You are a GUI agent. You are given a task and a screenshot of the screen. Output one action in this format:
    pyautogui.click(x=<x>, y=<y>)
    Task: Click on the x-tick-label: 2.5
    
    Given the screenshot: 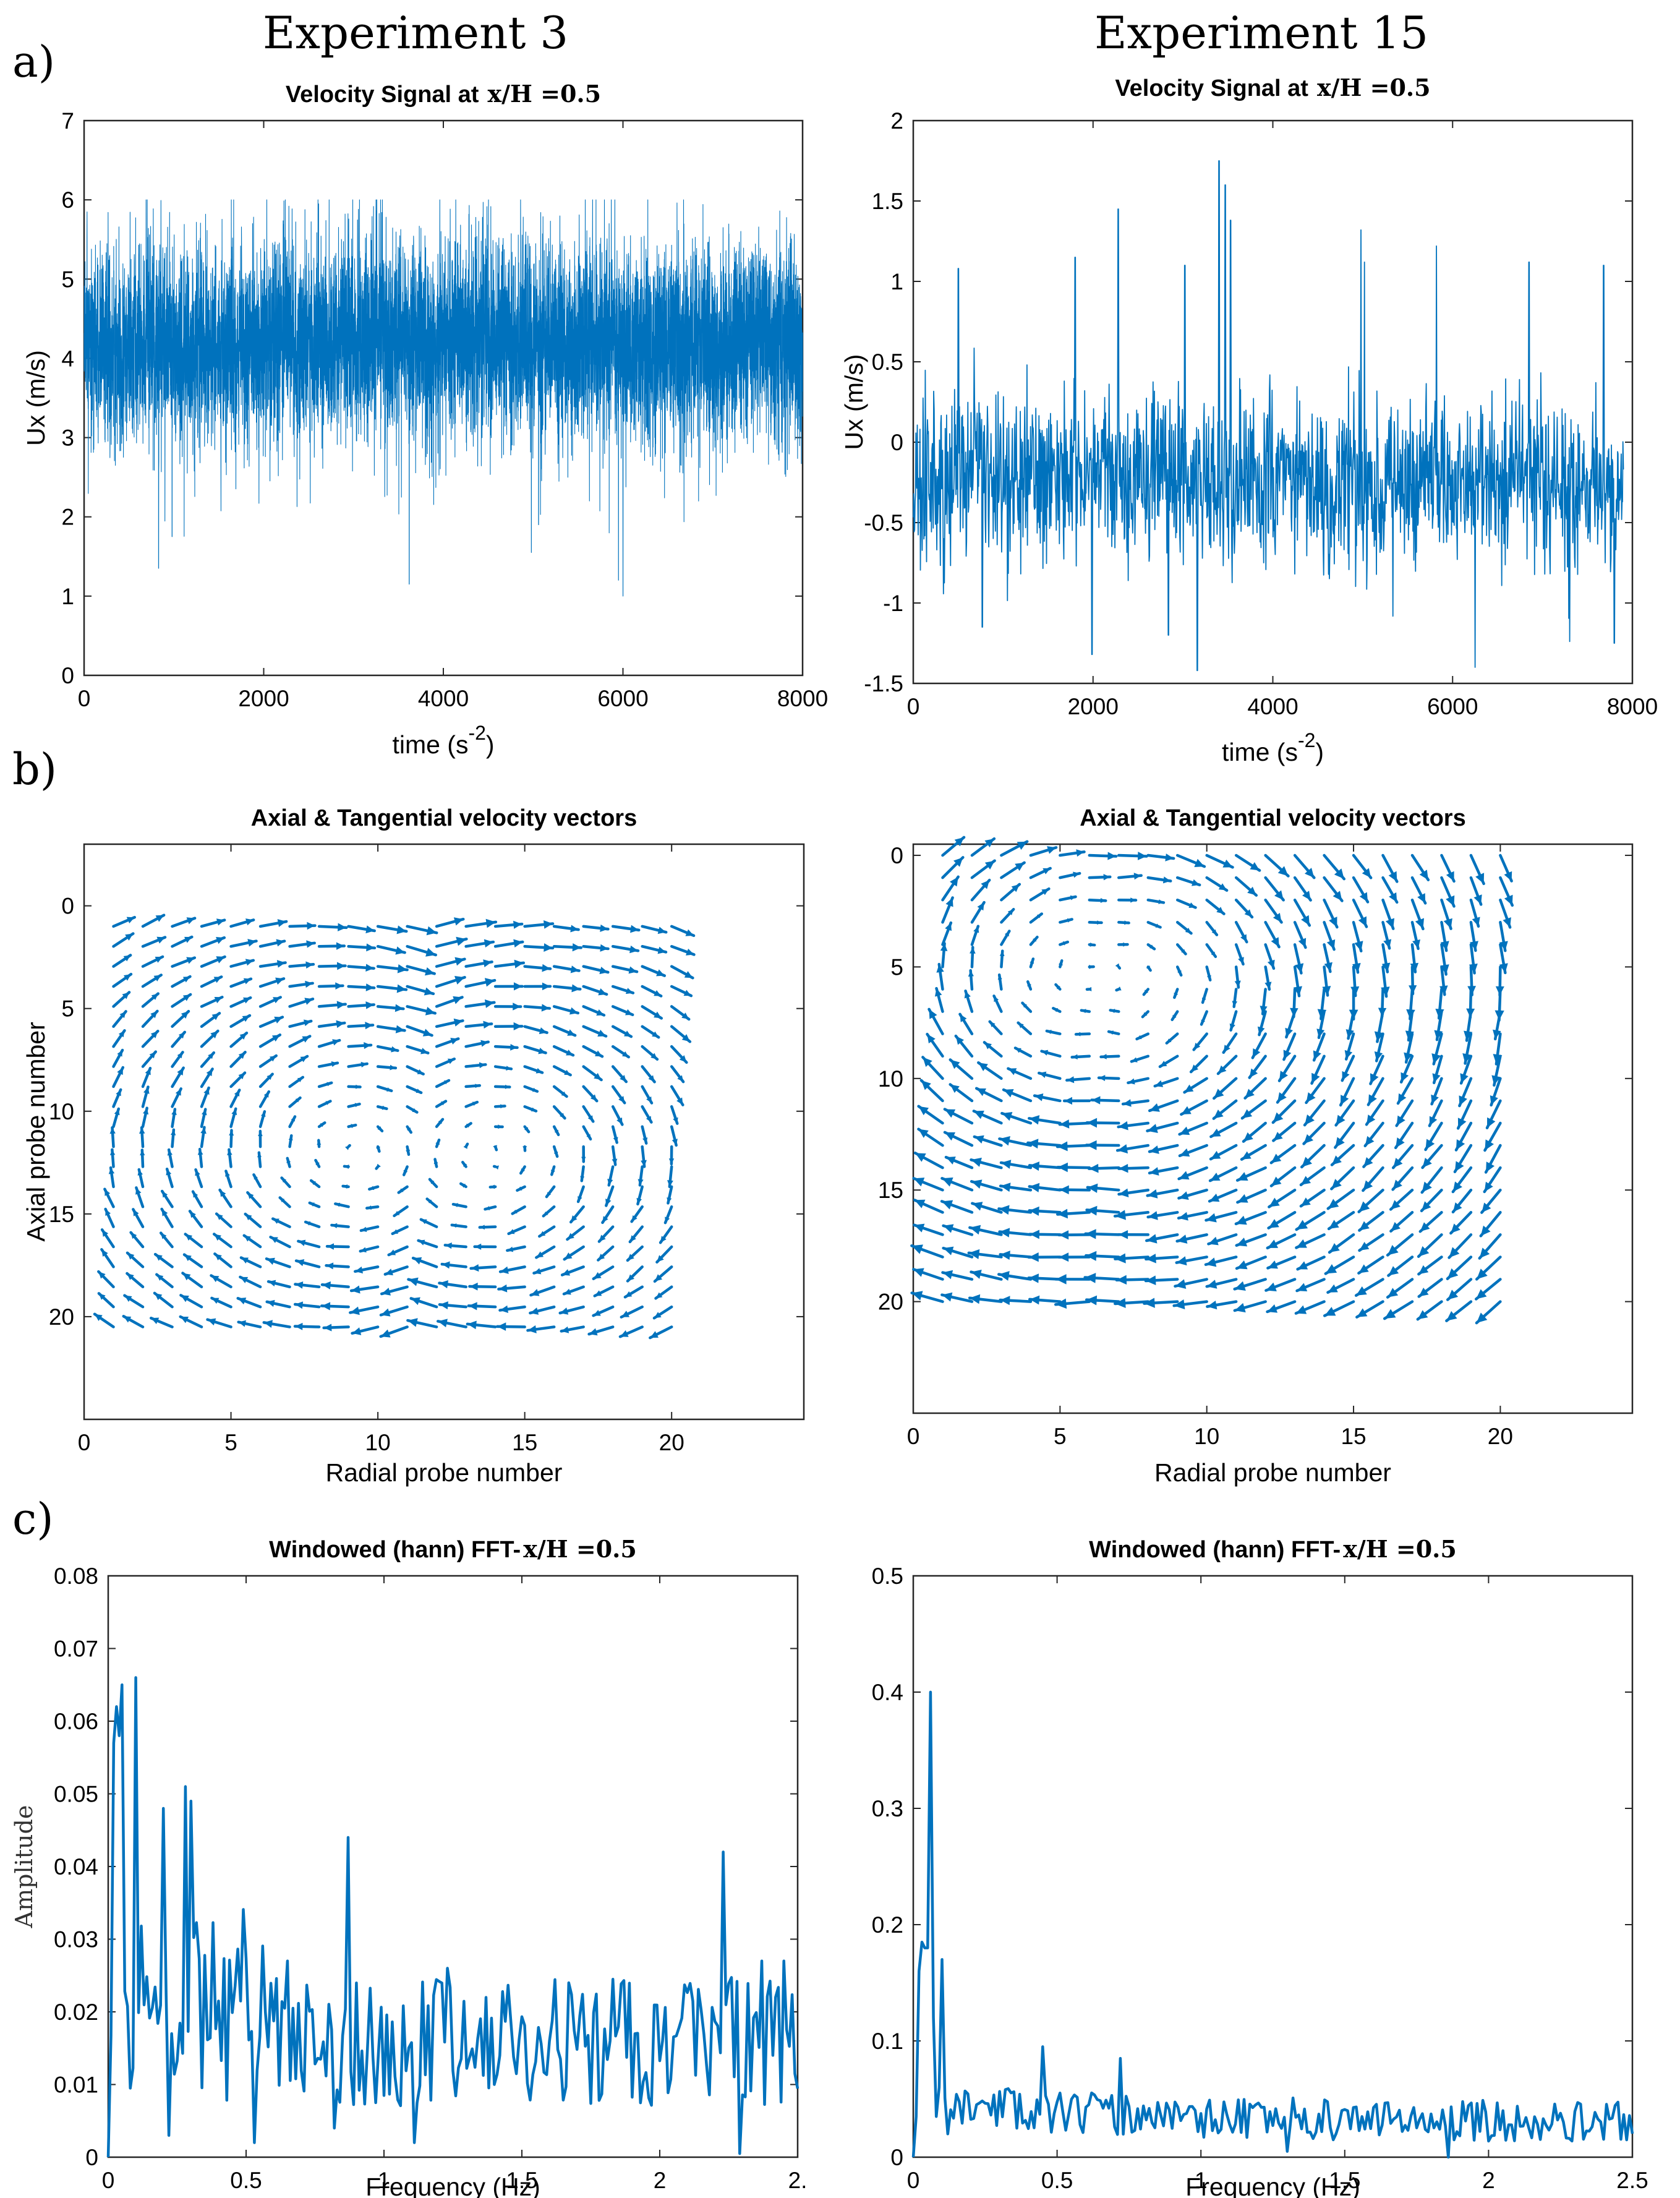 What is the action you would take?
    pyautogui.click(x=1632, y=2180)
    